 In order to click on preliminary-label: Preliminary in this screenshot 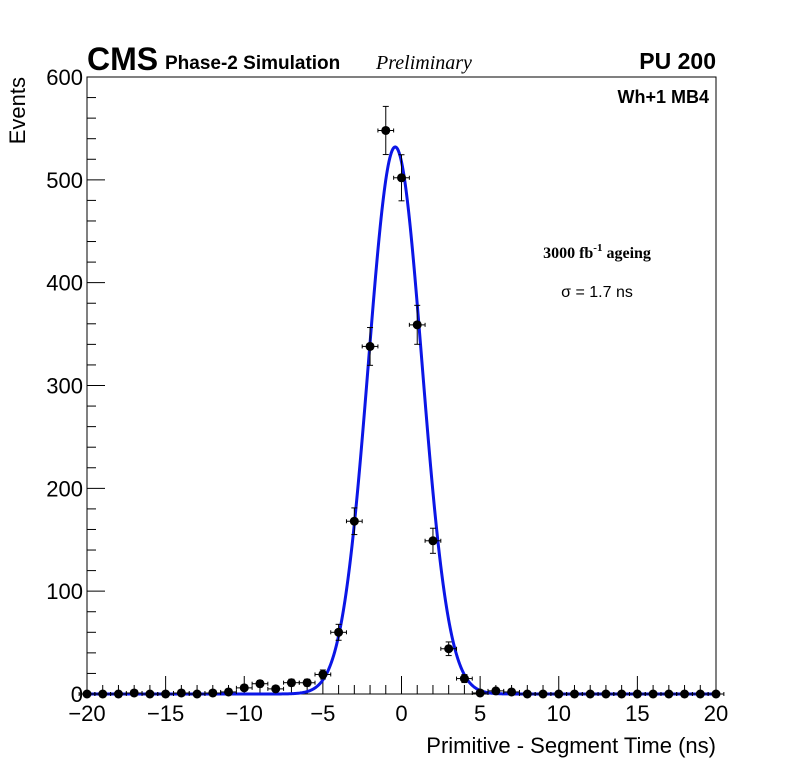, I will do `click(423, 63)`.